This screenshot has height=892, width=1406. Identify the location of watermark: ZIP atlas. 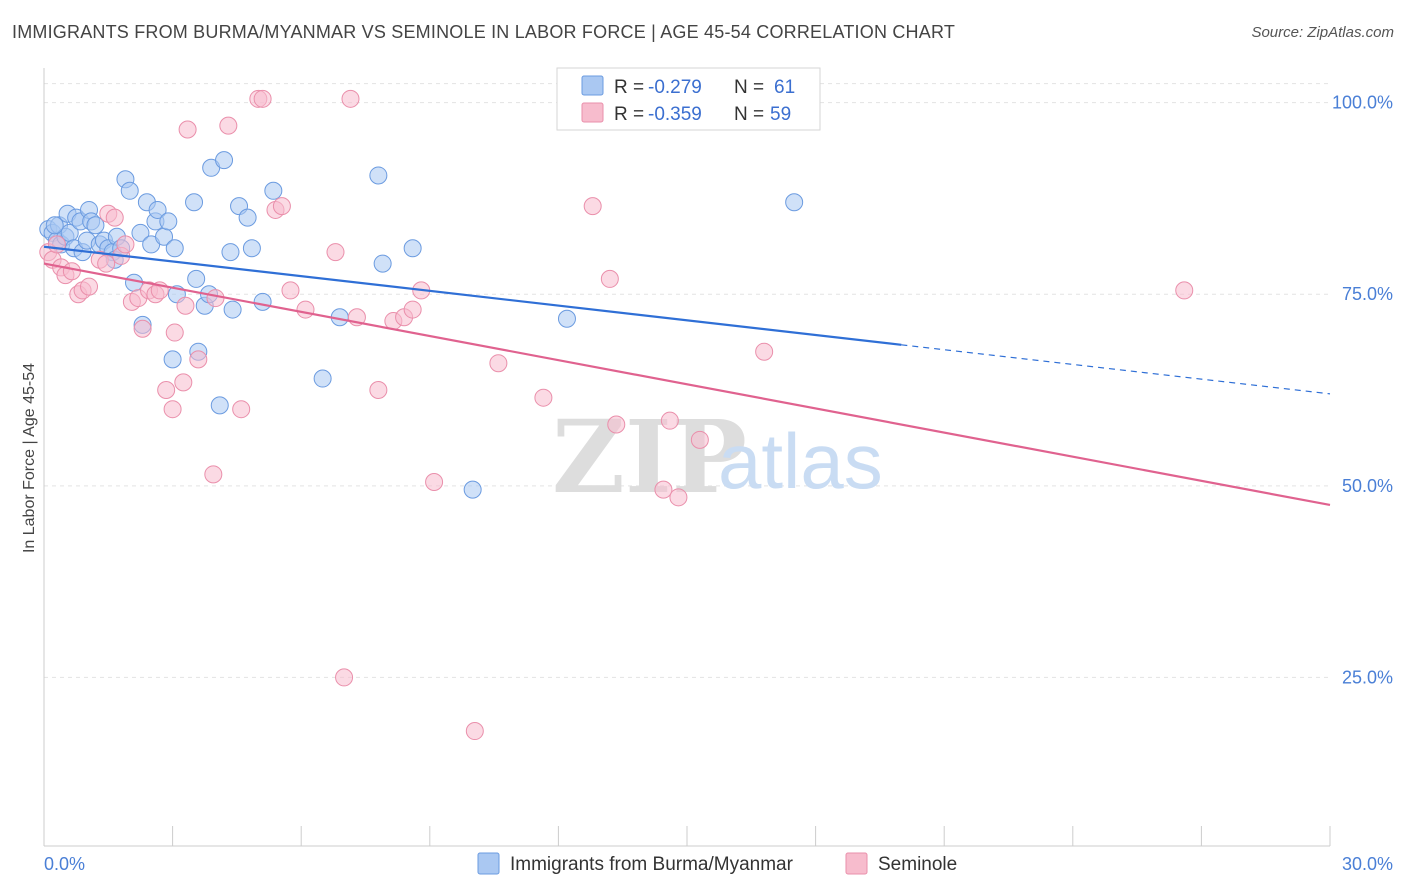
(717, 457).